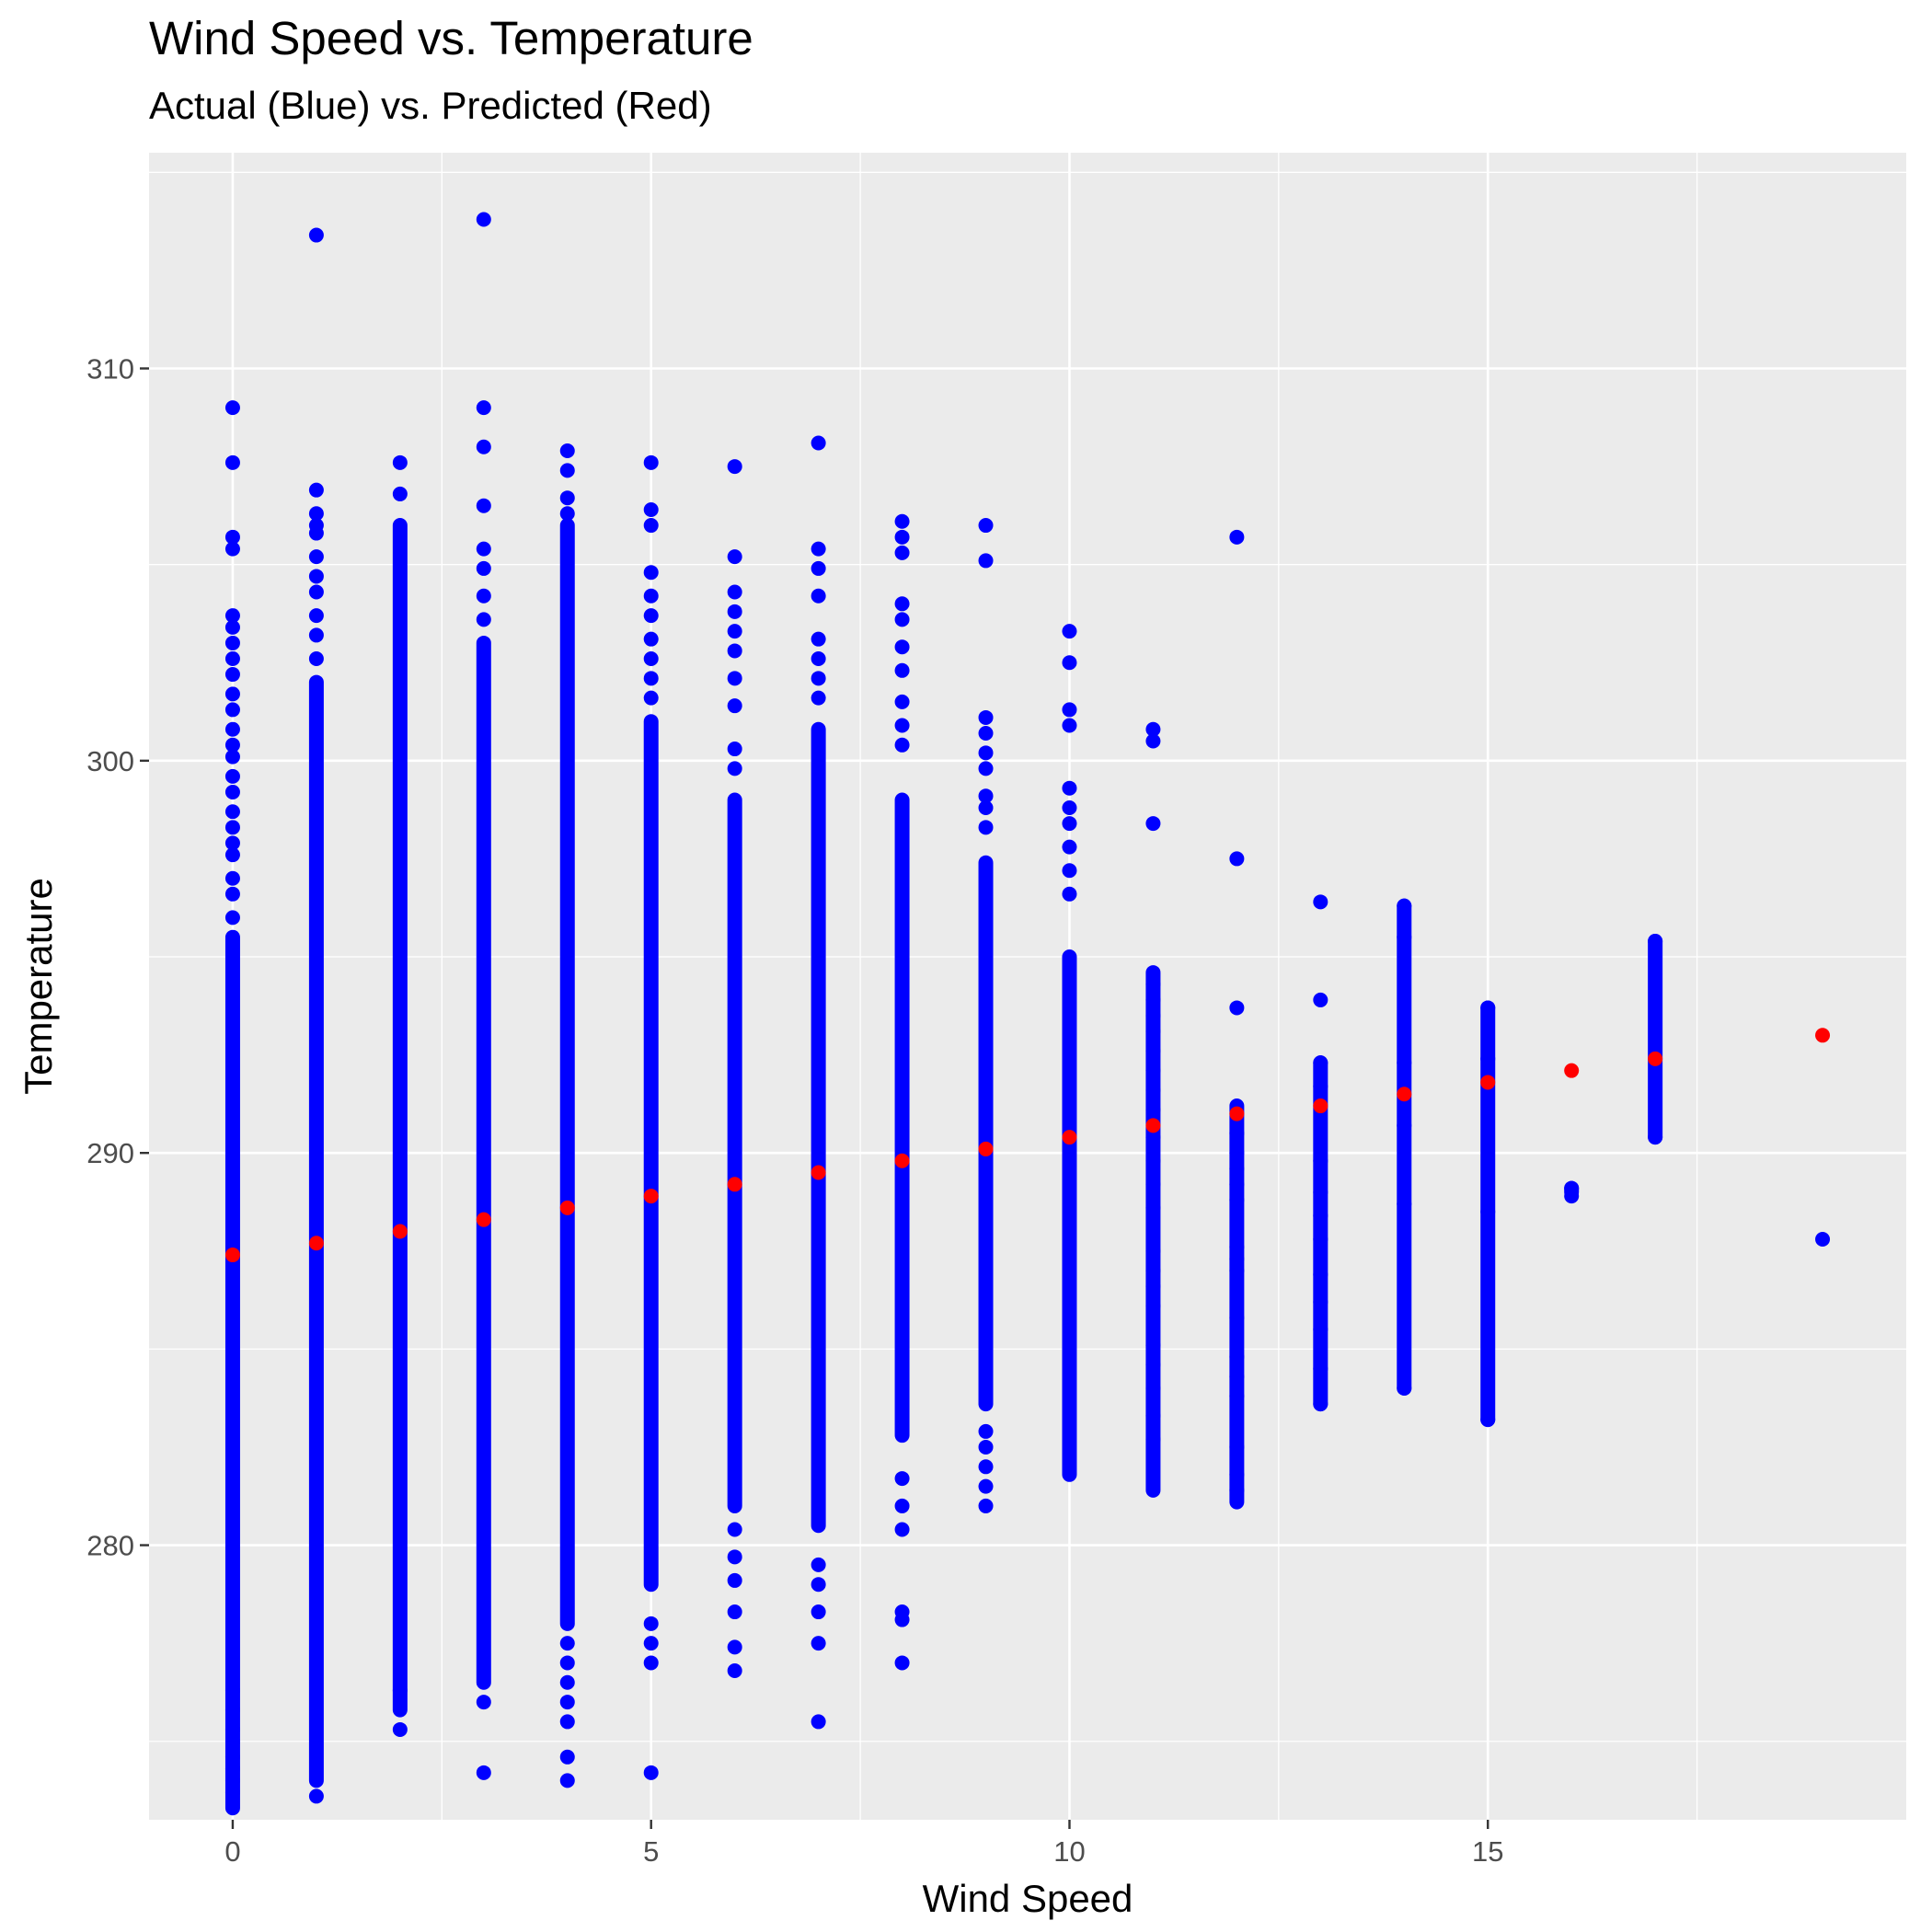 This screenshot has height=1932, width=1932. I want to click on x-tick-label: 10, so click(1069, 1851).